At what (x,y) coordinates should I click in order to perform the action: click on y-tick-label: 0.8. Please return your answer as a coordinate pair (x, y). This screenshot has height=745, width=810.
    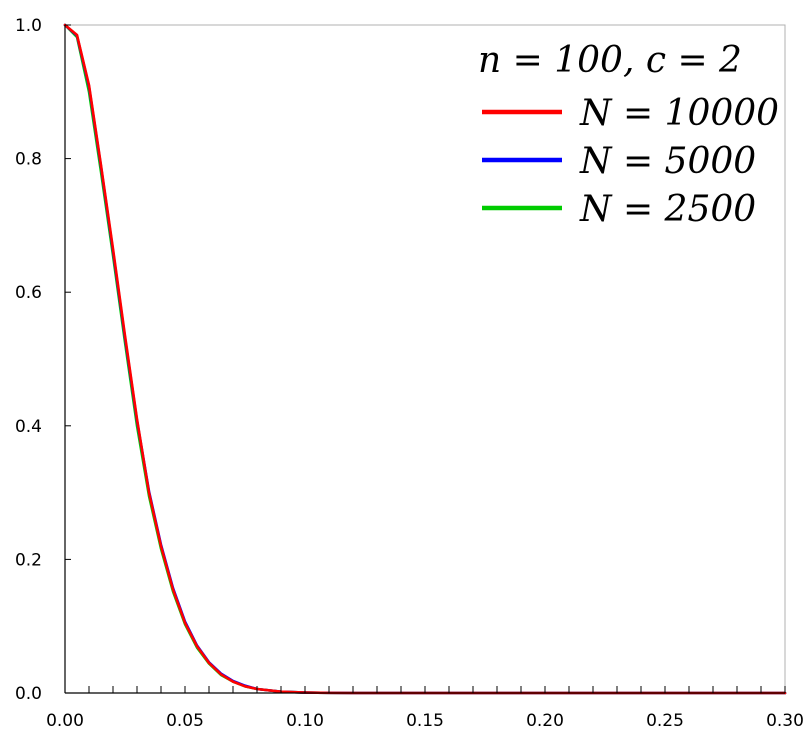
    Looking at the image, I should click on (28, 160).